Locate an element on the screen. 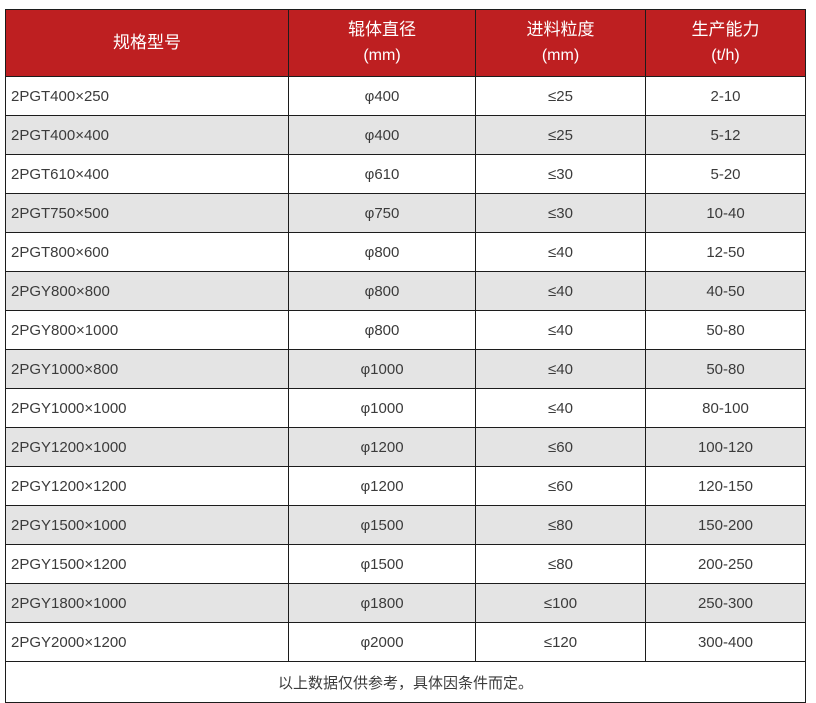 This screenshot has width=816, height=703. table-row: 2PGT750×500 φ750 ≤30 10-40 is located at coordinates (405, 213).